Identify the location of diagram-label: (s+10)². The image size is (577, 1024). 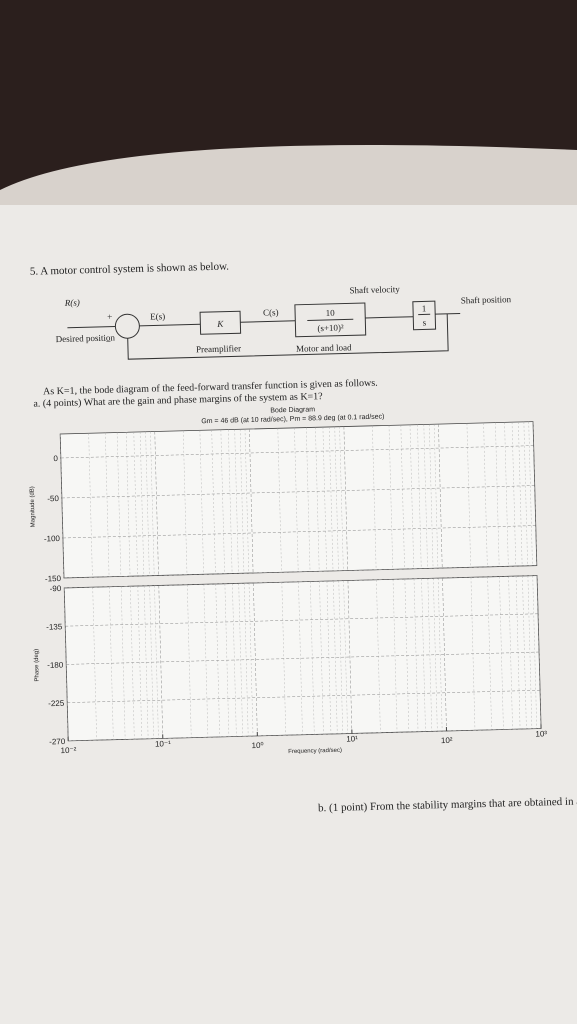
(330, 328).